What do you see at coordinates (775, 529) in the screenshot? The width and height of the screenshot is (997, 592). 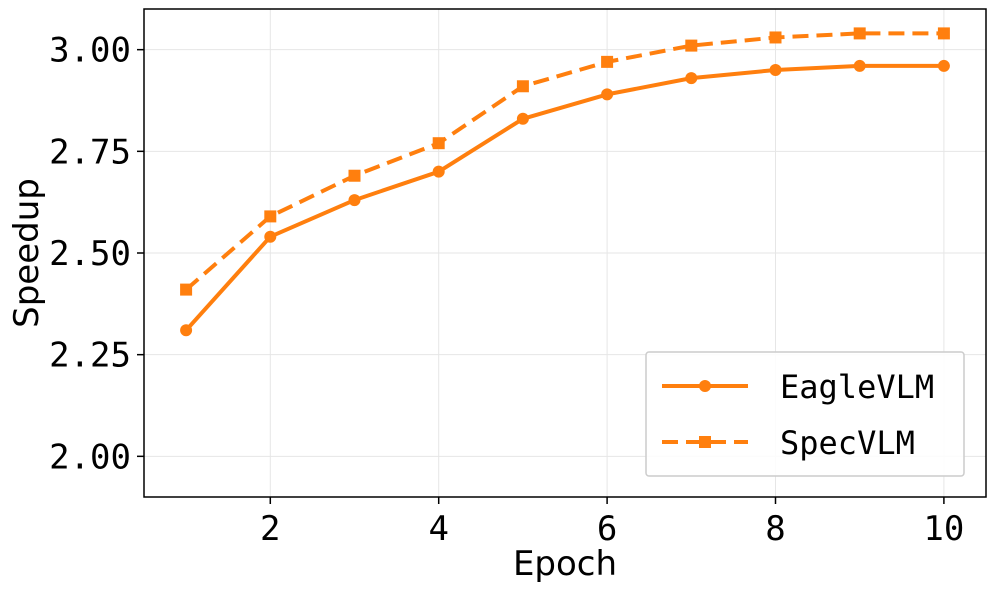 I see `x-tick-label: 8` at bounding box center [775, 529].